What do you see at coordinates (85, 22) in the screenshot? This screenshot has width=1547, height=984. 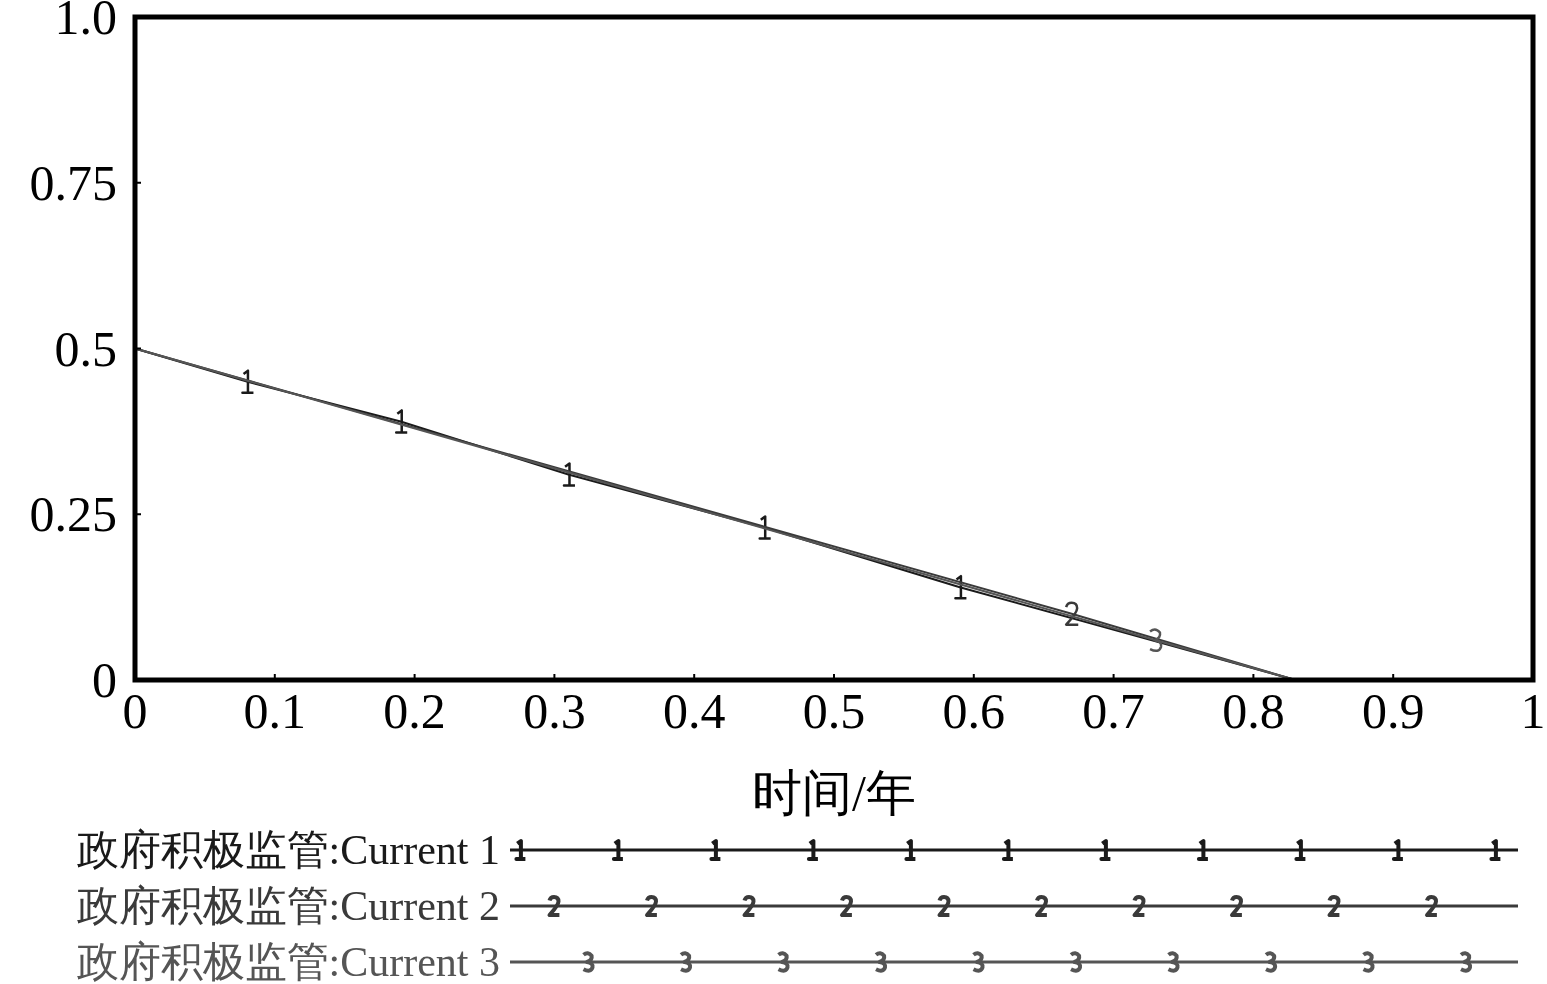 I see `y-tick-label: 1.0` at bounding box center [85, 22].